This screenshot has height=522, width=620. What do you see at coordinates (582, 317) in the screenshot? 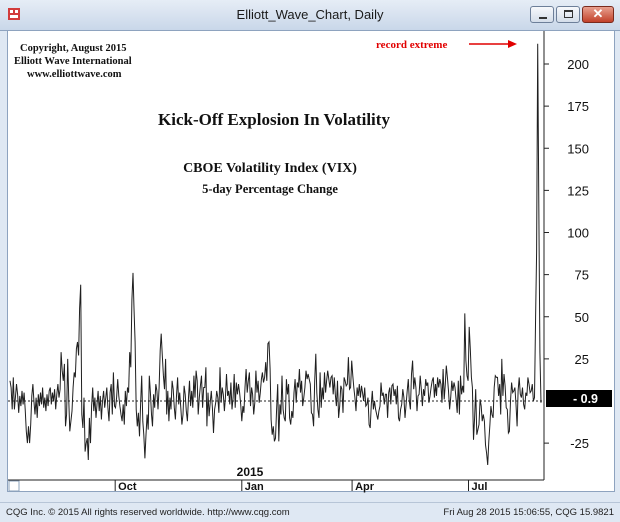
I see `y-tick-label: 50` at bounding box center [582, 317].